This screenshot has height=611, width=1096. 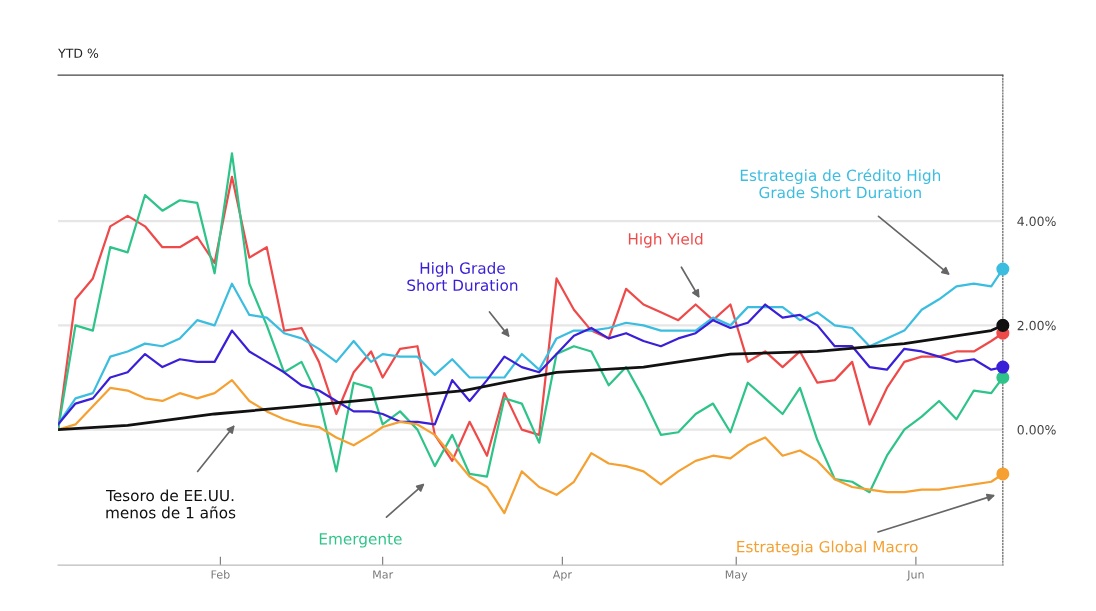 I want to click on x-tick-label: Jun, so click(x=915, y=575).